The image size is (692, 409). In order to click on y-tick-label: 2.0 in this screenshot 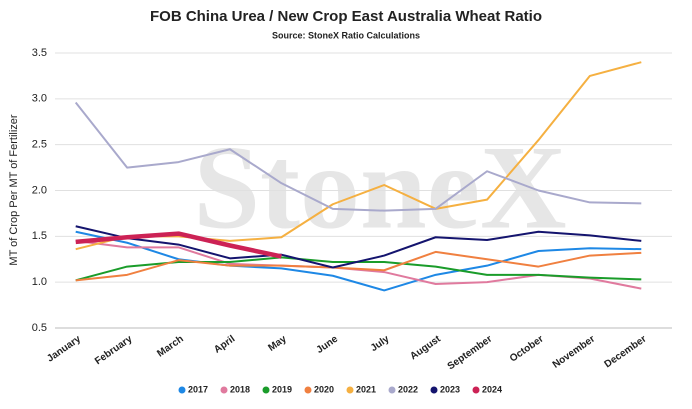, I will do `click(39, 190)`.